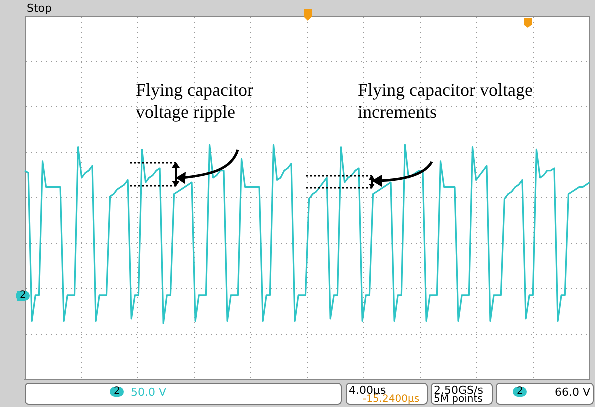  I want to click on text: -15.2400µs, so click(391, 399).